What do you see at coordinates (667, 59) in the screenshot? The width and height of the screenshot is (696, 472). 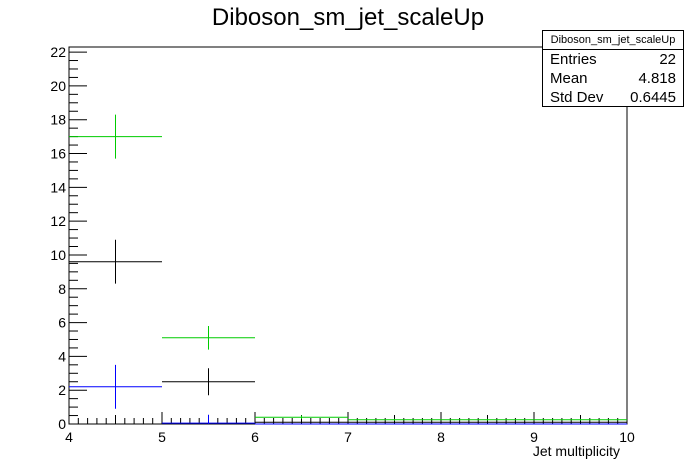 I see `entries-value: 22` at bounding box center [667, 59].